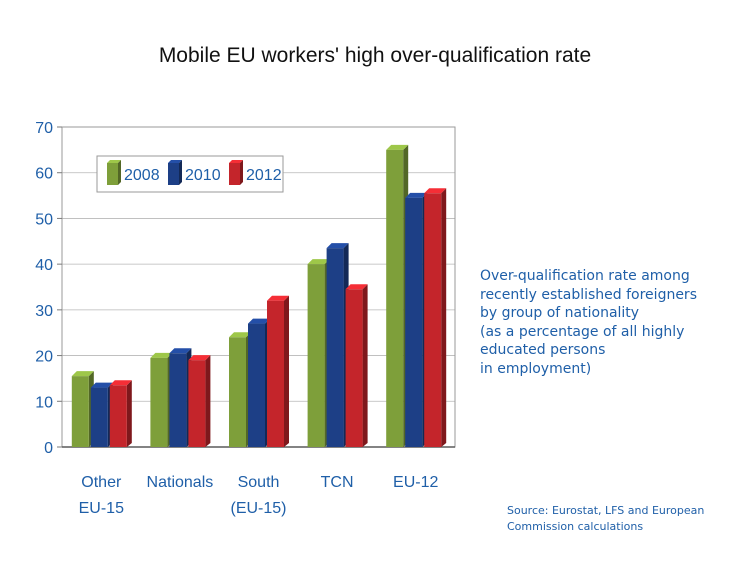 This screenshot has width=750, height=562. Describe the element at coordinates (536, 368) in the screenshot. I see `note-line: in employment)` at that location.